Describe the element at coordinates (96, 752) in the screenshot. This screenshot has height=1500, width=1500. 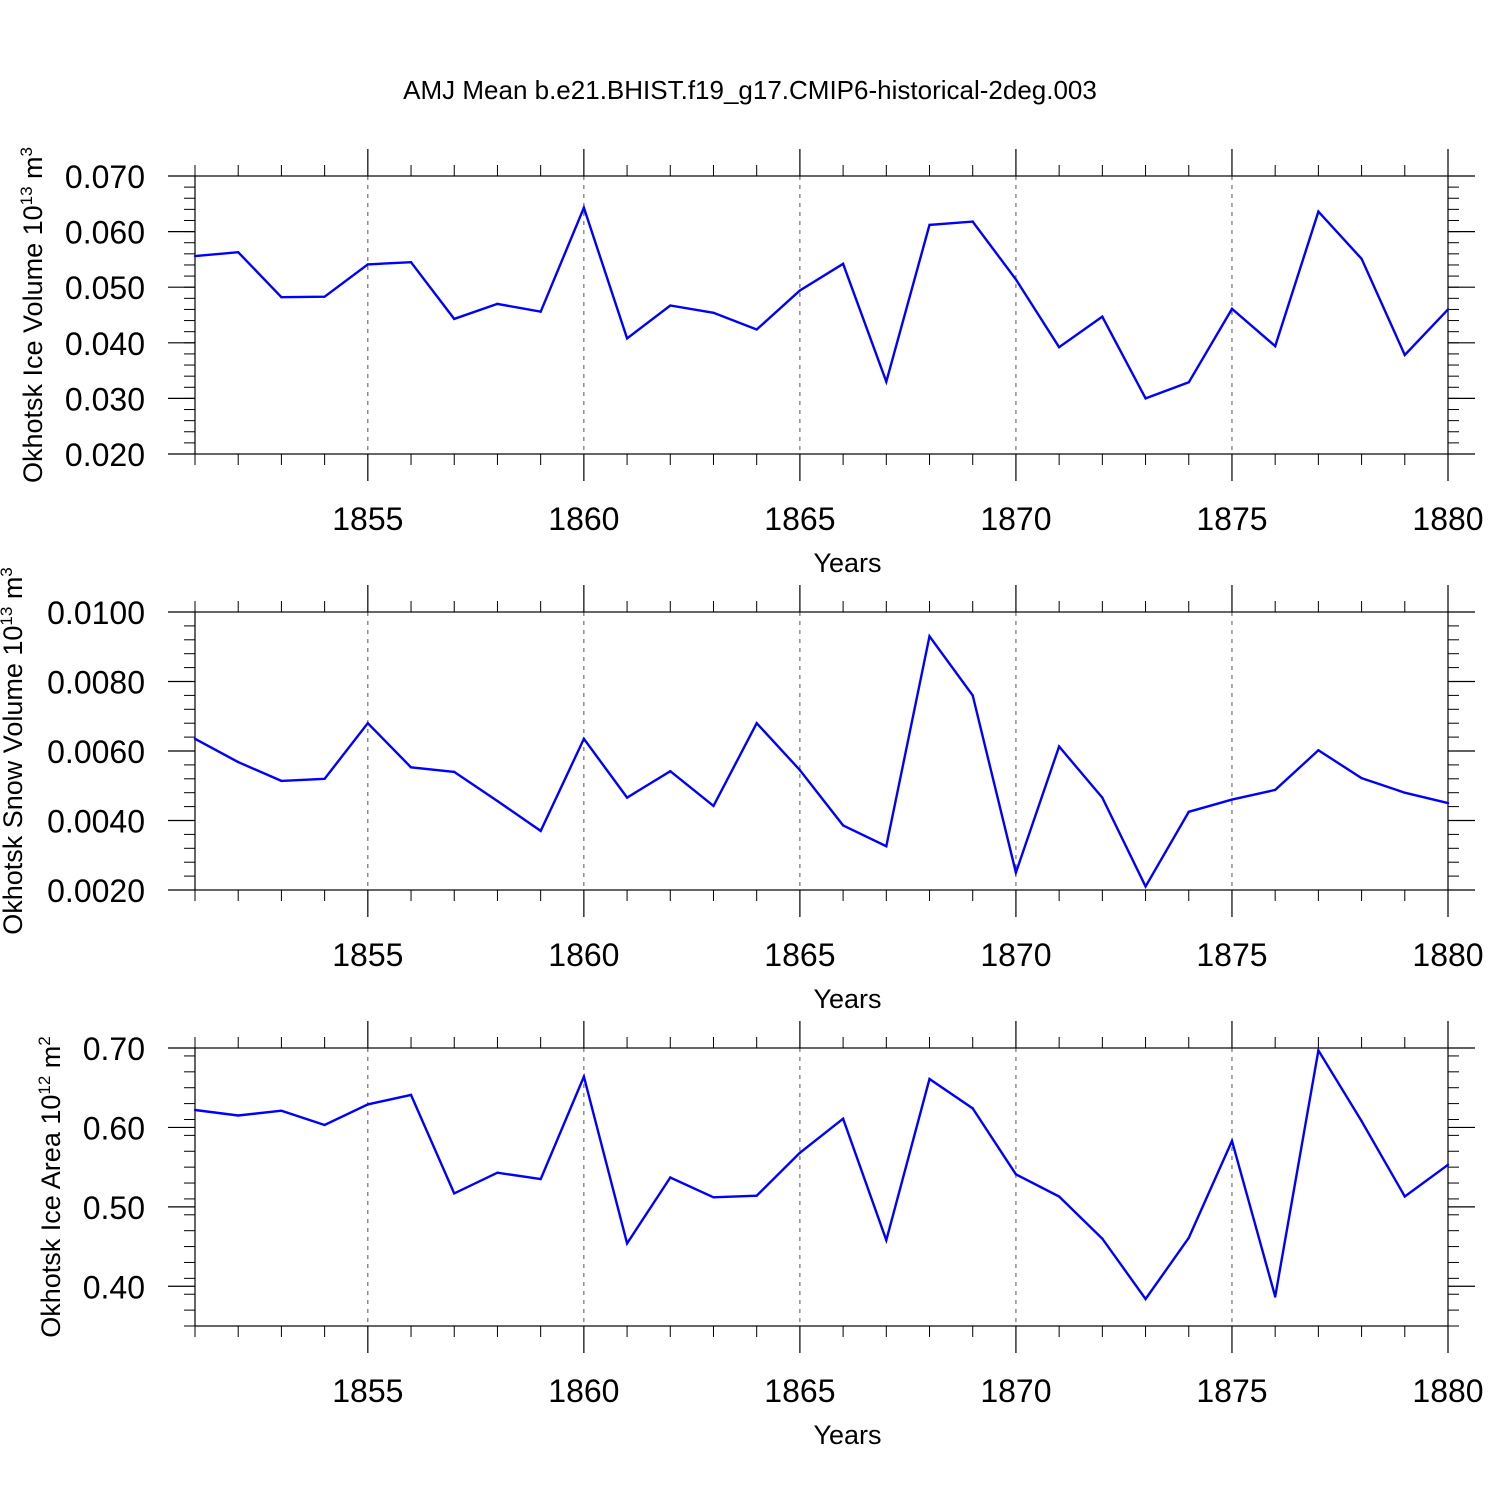
I see `y-tick-label: 0.0060` at that location.